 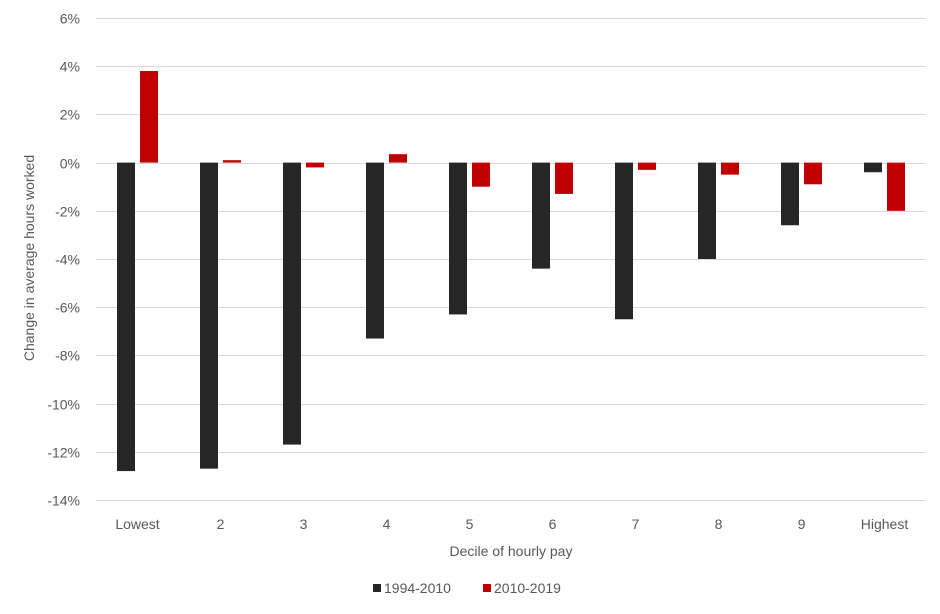 What do you see at coordinates (67, 308) in the screenshot?
I see `y-tick-label: -6%` at bounding box center [67, 308].